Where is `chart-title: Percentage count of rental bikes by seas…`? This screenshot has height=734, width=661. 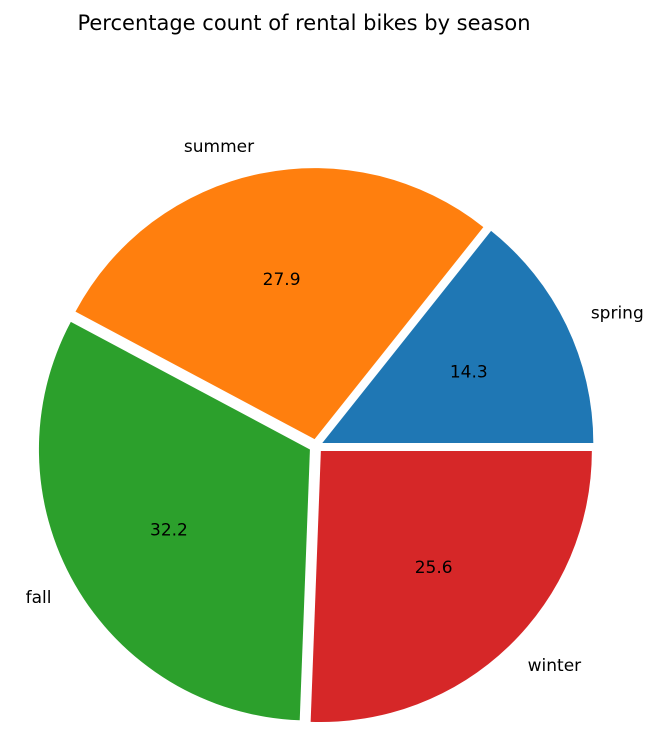 chart-title: Percentage count of rental bikes by seas… is located at coordinates (303, 23).